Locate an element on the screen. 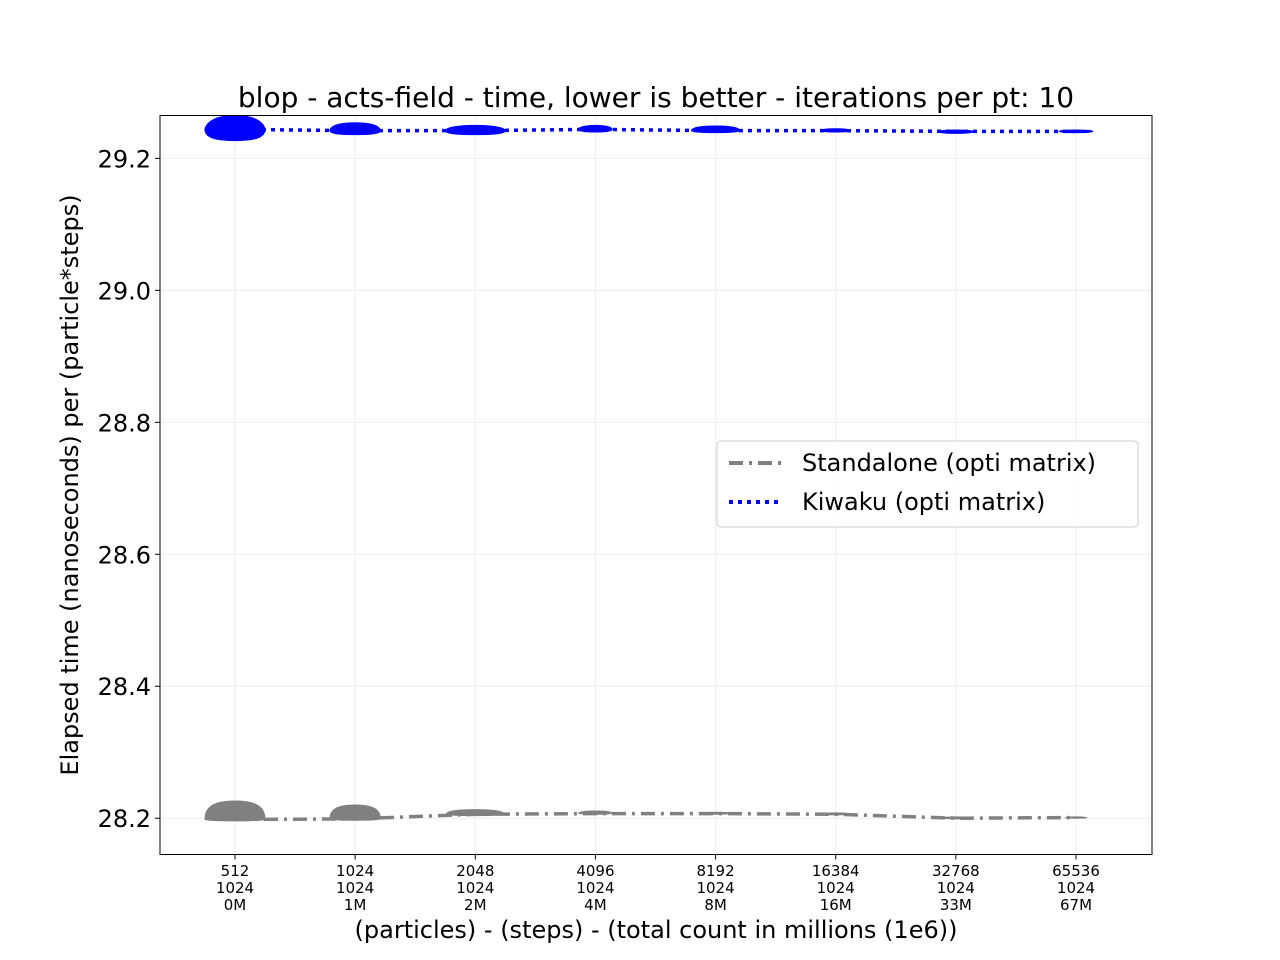 The width and height of the screenshot is (1280, 960). y-tick-label: 28.8 is located at coordinates (124, 423).